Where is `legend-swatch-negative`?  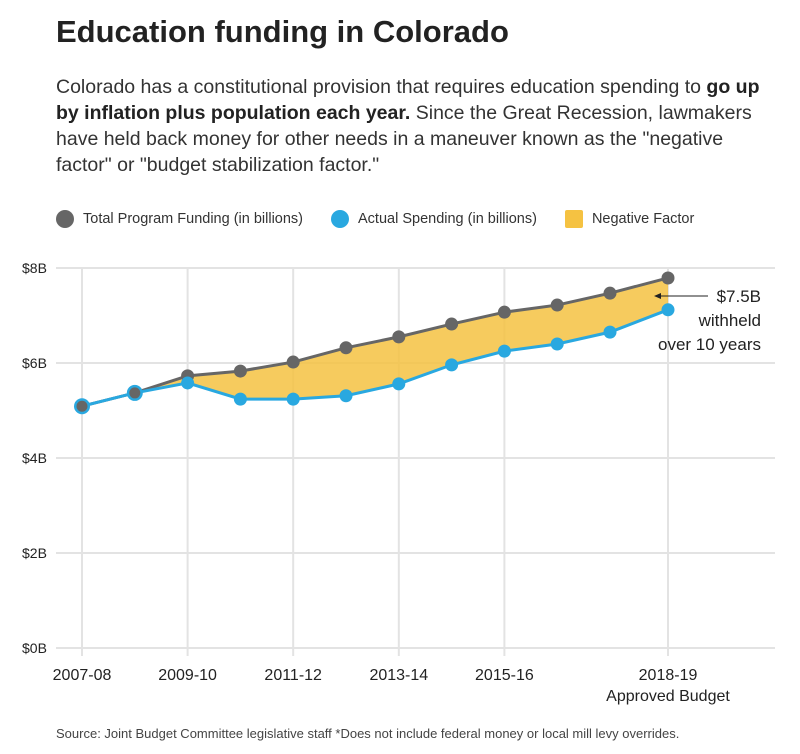
legend-swatch-negative is located at coordinates (573, 219).